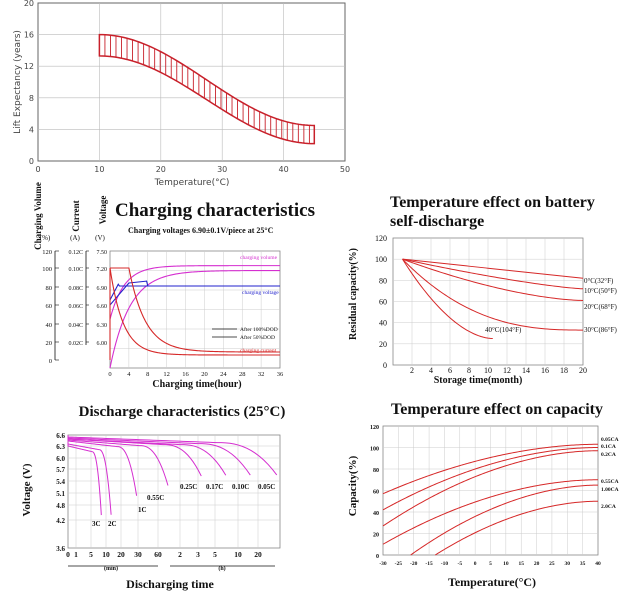  I want to click on dc-x-tick-h: 10, so click(238, 554).